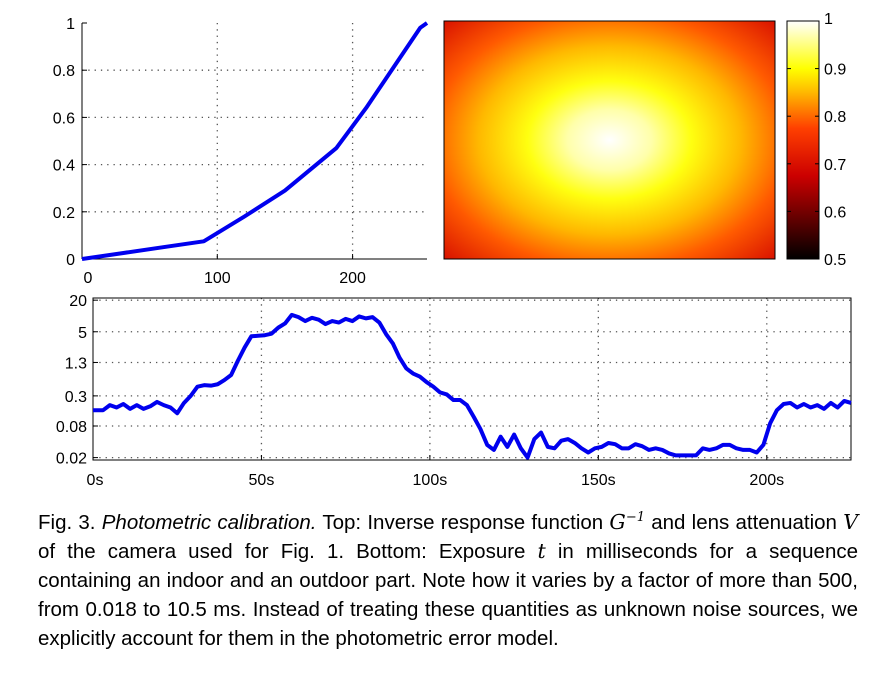  I want to click on response-axes, so click(254, 141).